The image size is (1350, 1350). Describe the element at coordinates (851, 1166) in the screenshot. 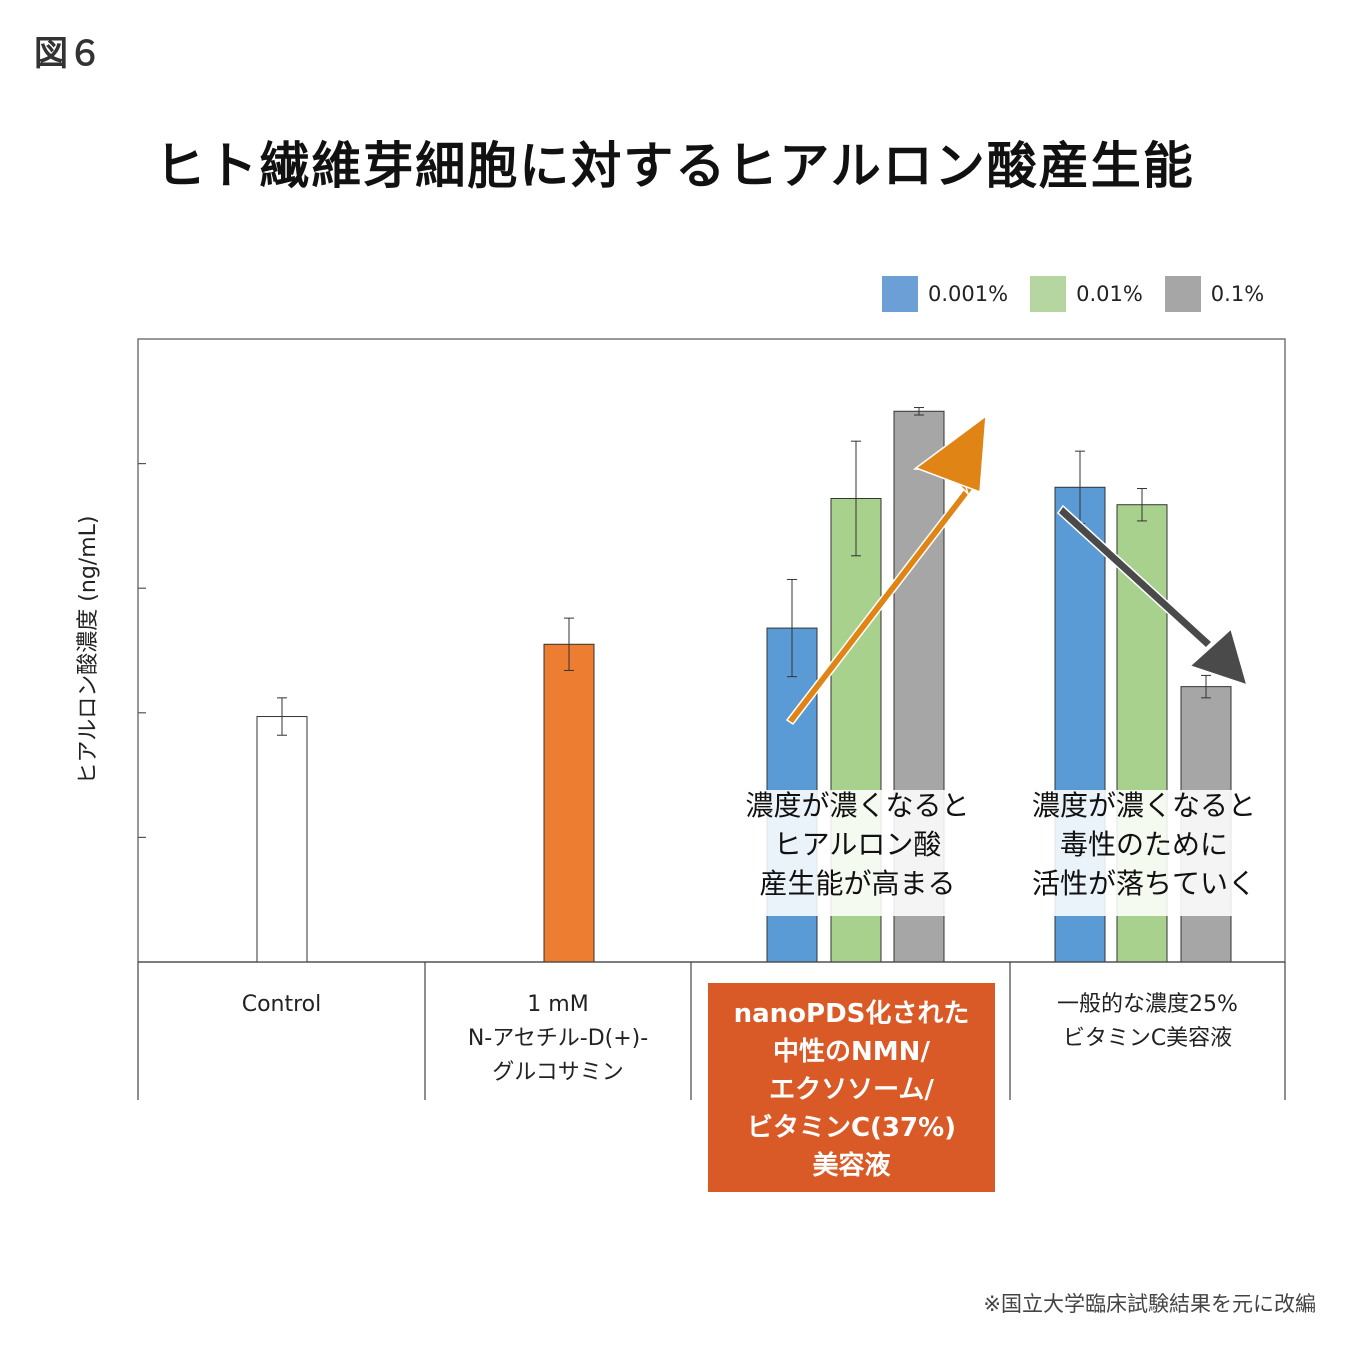

I see `category-line: 美容液` at that location.